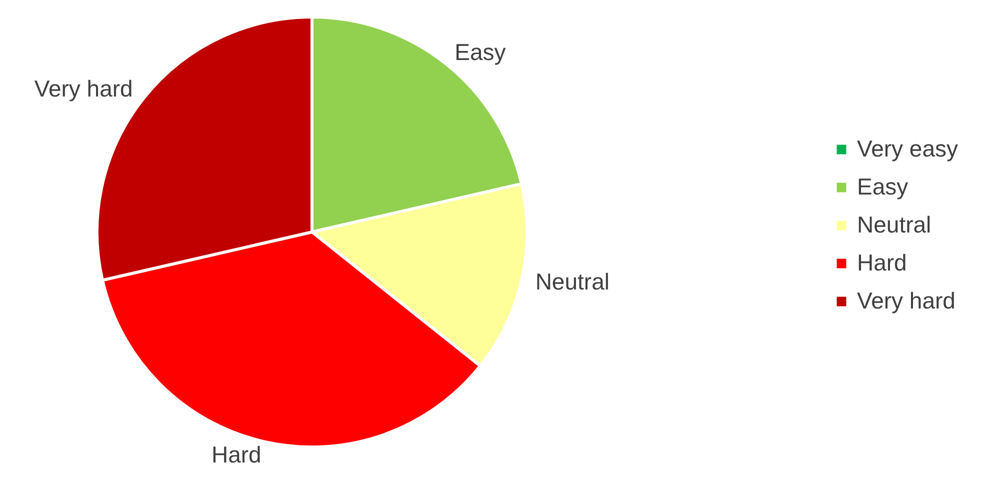 The width and height of the screenshot is (981, 496). Describe the element at coordinates (906, 301) in the screenshot. I see `legend-label: Very hard` at that location.